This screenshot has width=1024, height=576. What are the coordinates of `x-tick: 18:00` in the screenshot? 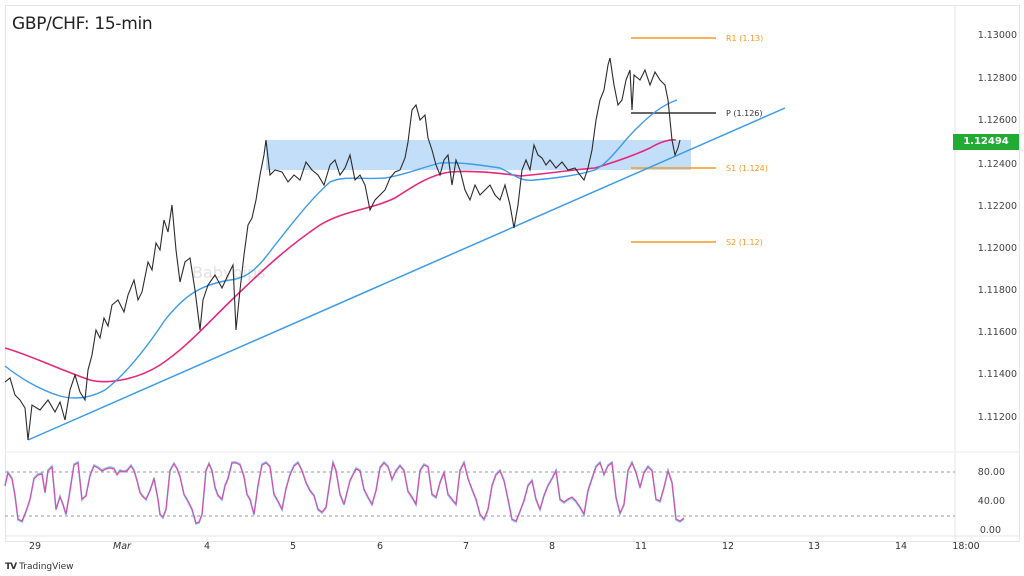 It's located at (965, 546).